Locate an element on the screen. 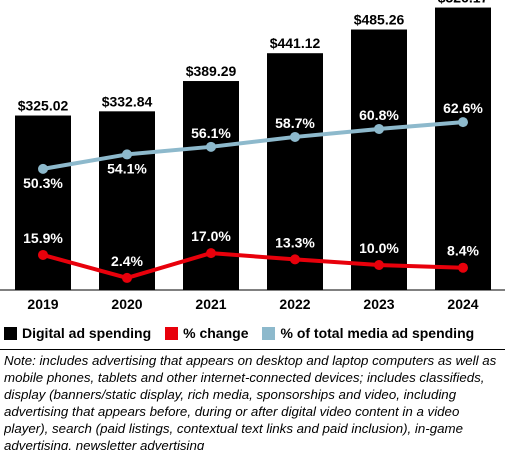 This screenshot has width=505, height=450. pct-change-point-2021 is located at coordinates (211, 253).